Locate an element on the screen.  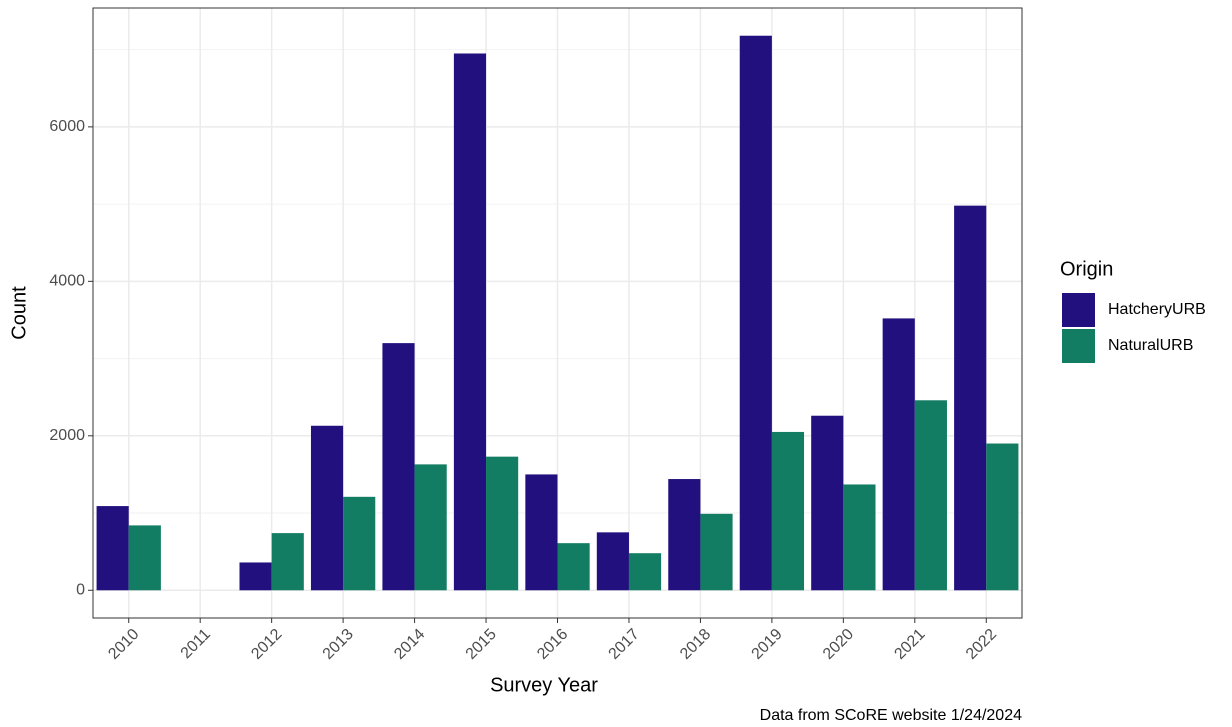
y-tick-label: 2000 is located at coordinates (67, 435).